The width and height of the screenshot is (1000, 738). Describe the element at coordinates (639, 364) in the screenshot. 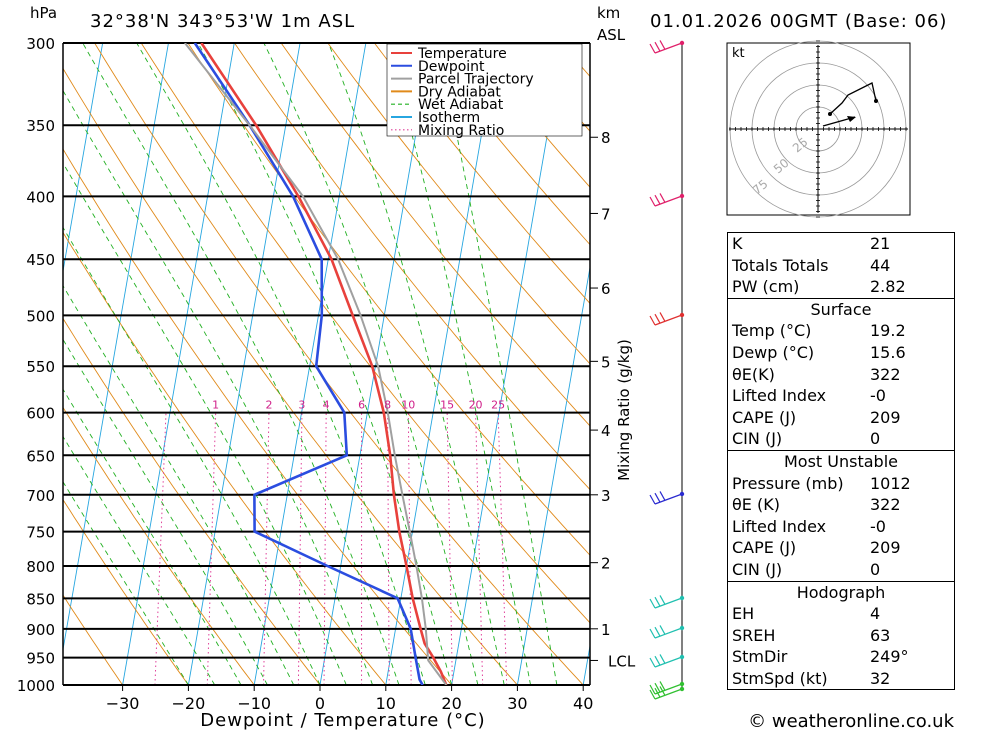

I see `isotherm-line` at that location.